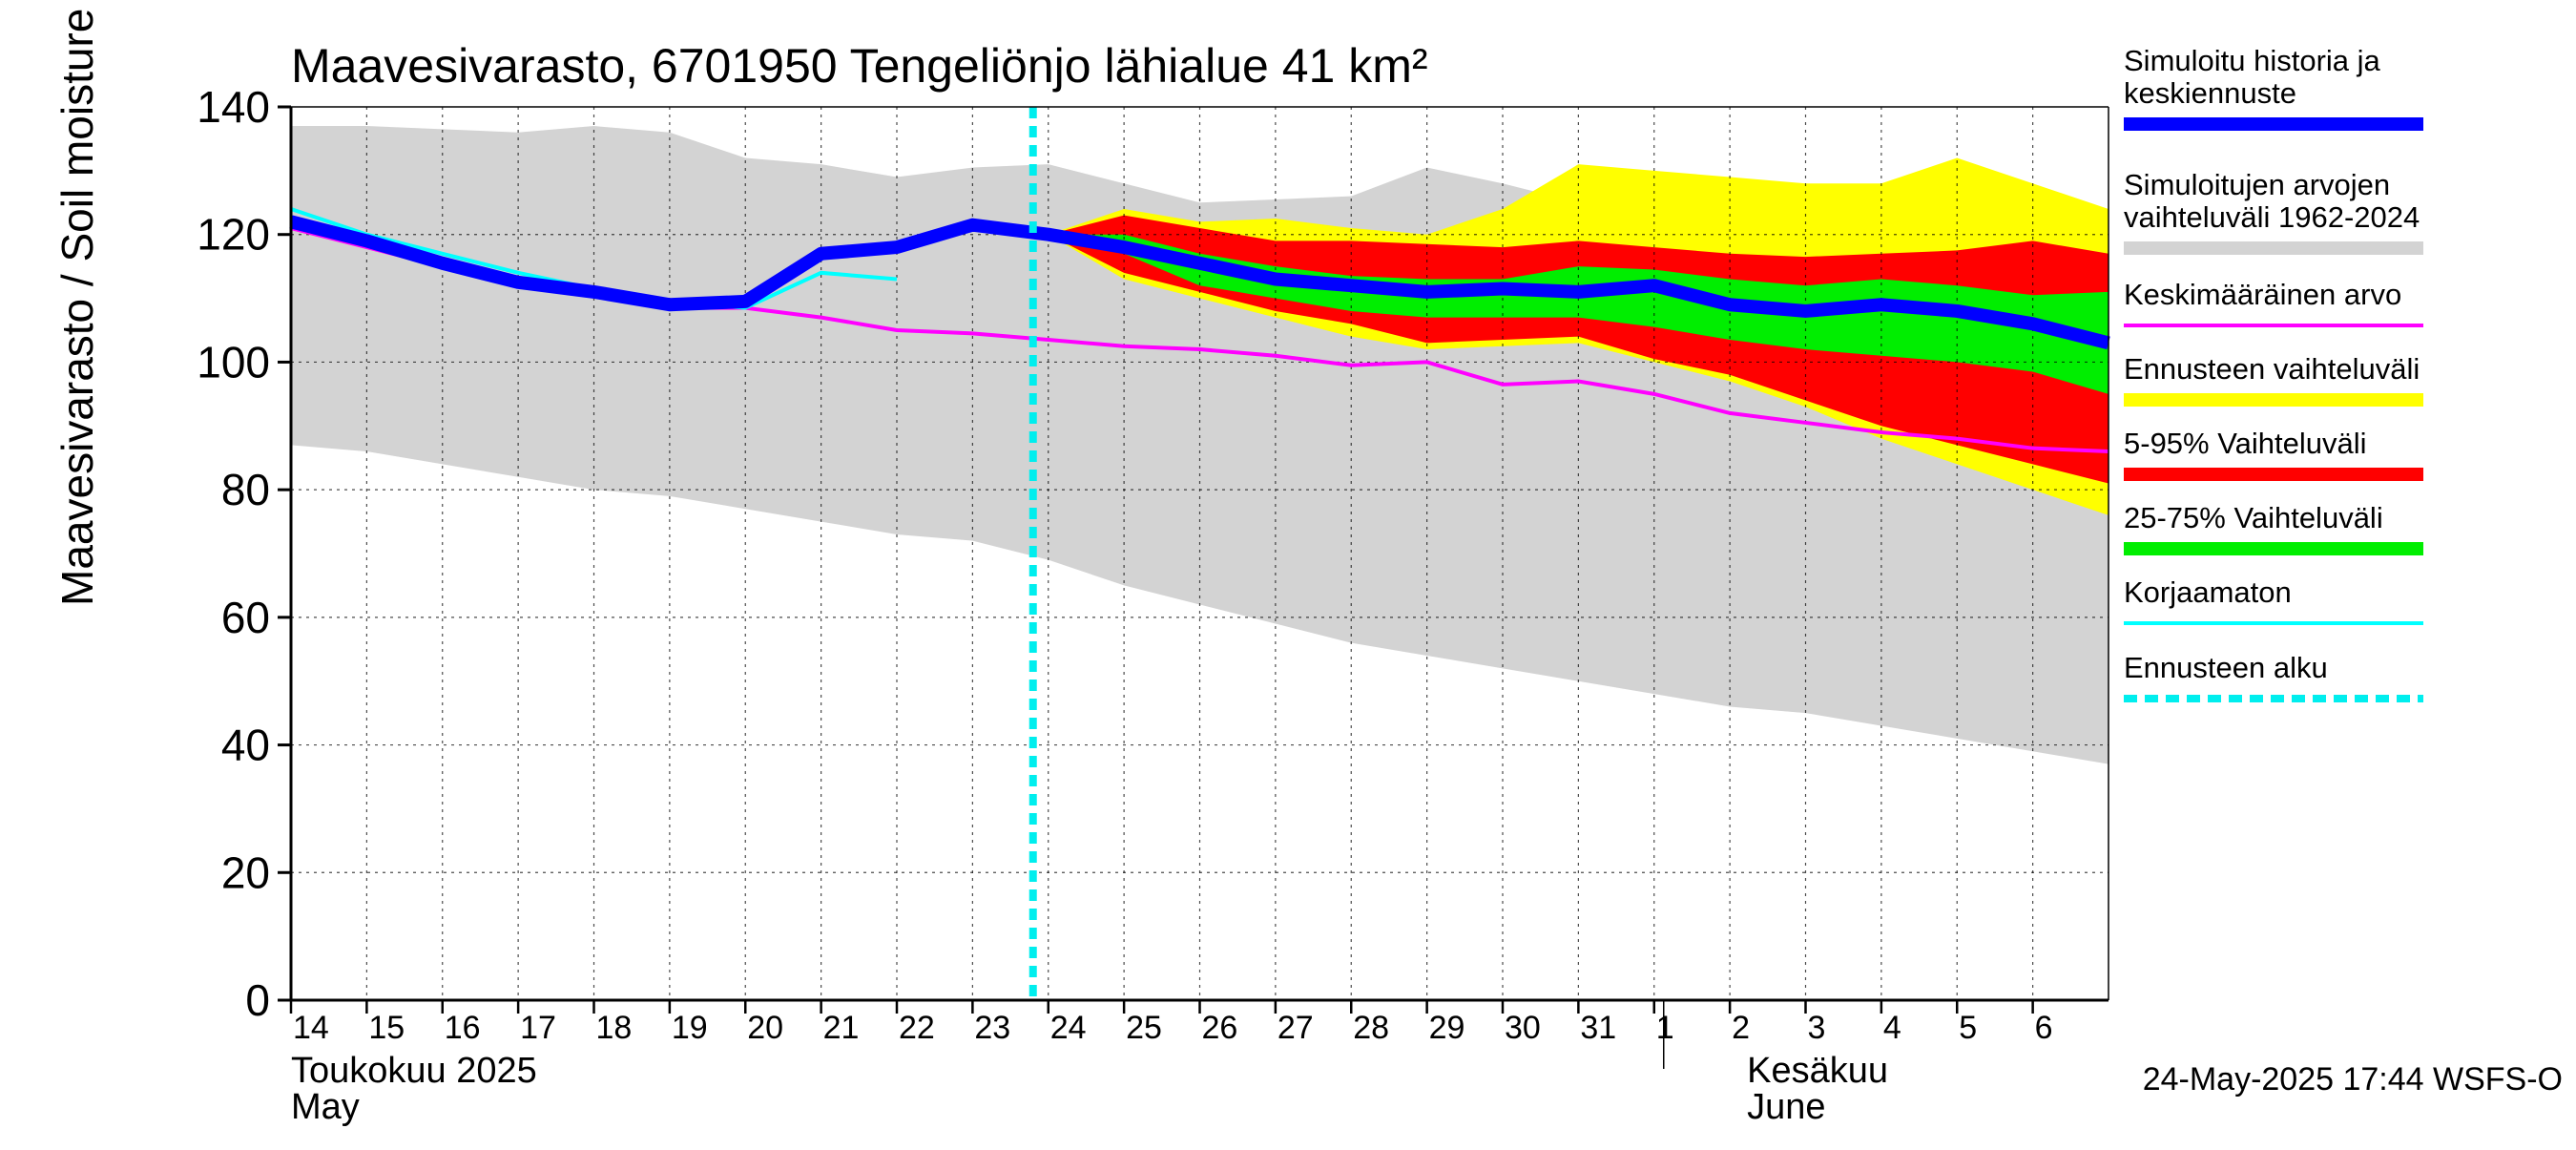 Image resolution: width=2576 pixels, height=1150 pixels. What do you see at coordinates (1665, 1028) in the screenshot?
I see `x-tick-label: 1` at bounding box center [1665, 1028].